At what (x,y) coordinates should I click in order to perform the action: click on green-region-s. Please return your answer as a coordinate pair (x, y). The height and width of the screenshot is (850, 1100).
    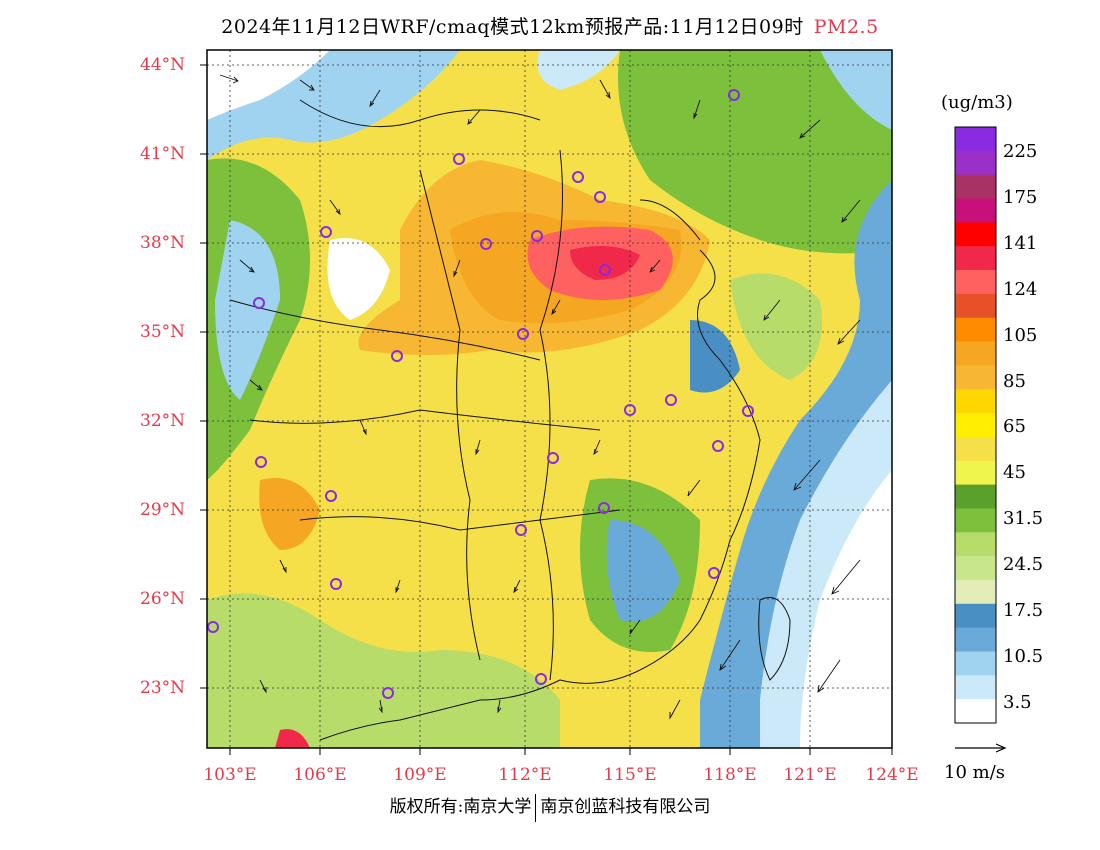
    Looking at the image, I should click on (383, 670).